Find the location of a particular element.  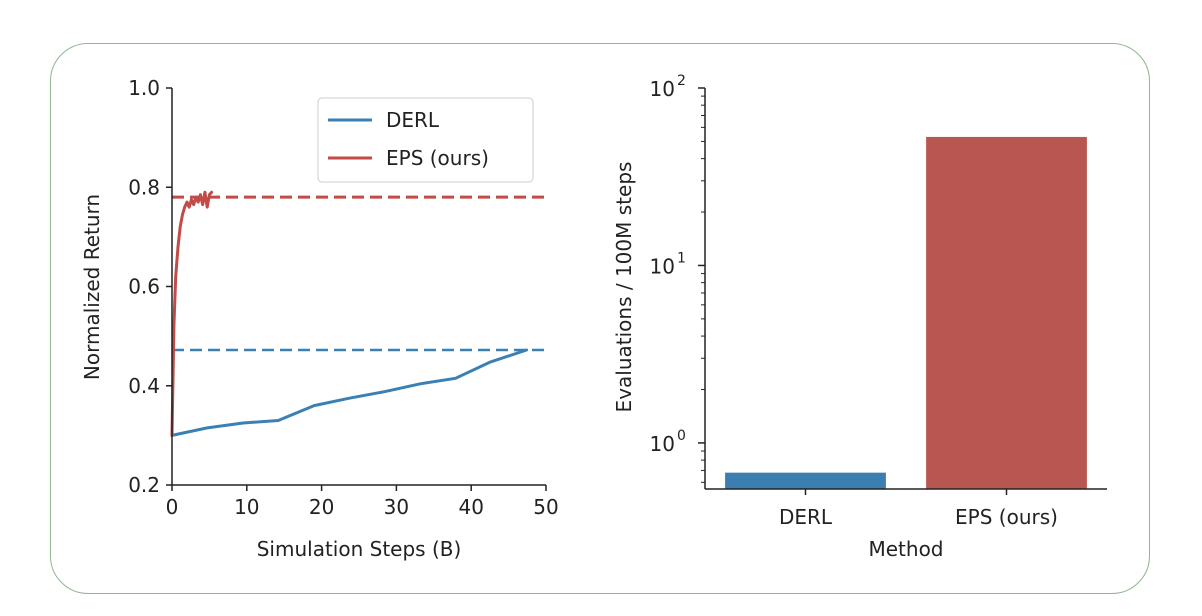

y-tick-label: 0.8 is located at coordinates (144, 187).